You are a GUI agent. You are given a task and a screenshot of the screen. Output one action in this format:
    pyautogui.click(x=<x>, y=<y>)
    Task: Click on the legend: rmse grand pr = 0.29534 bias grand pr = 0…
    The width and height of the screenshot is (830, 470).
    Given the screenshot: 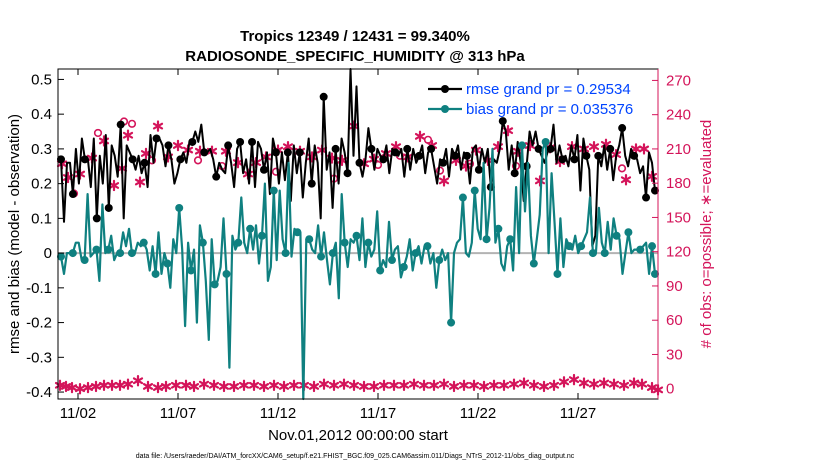 What is the action you would take?
    pyautogui.click(x=530, y=99)
    